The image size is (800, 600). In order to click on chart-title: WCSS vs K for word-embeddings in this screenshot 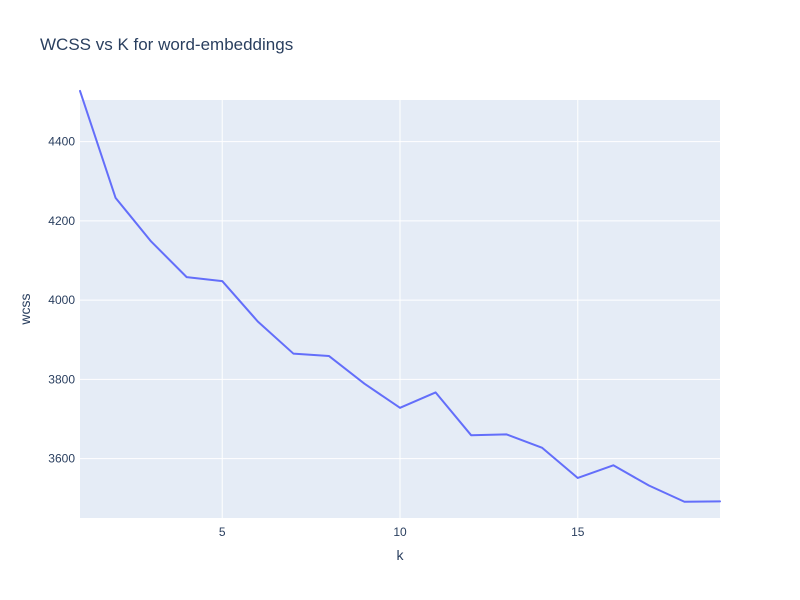, I will do `click(166, 44)`.